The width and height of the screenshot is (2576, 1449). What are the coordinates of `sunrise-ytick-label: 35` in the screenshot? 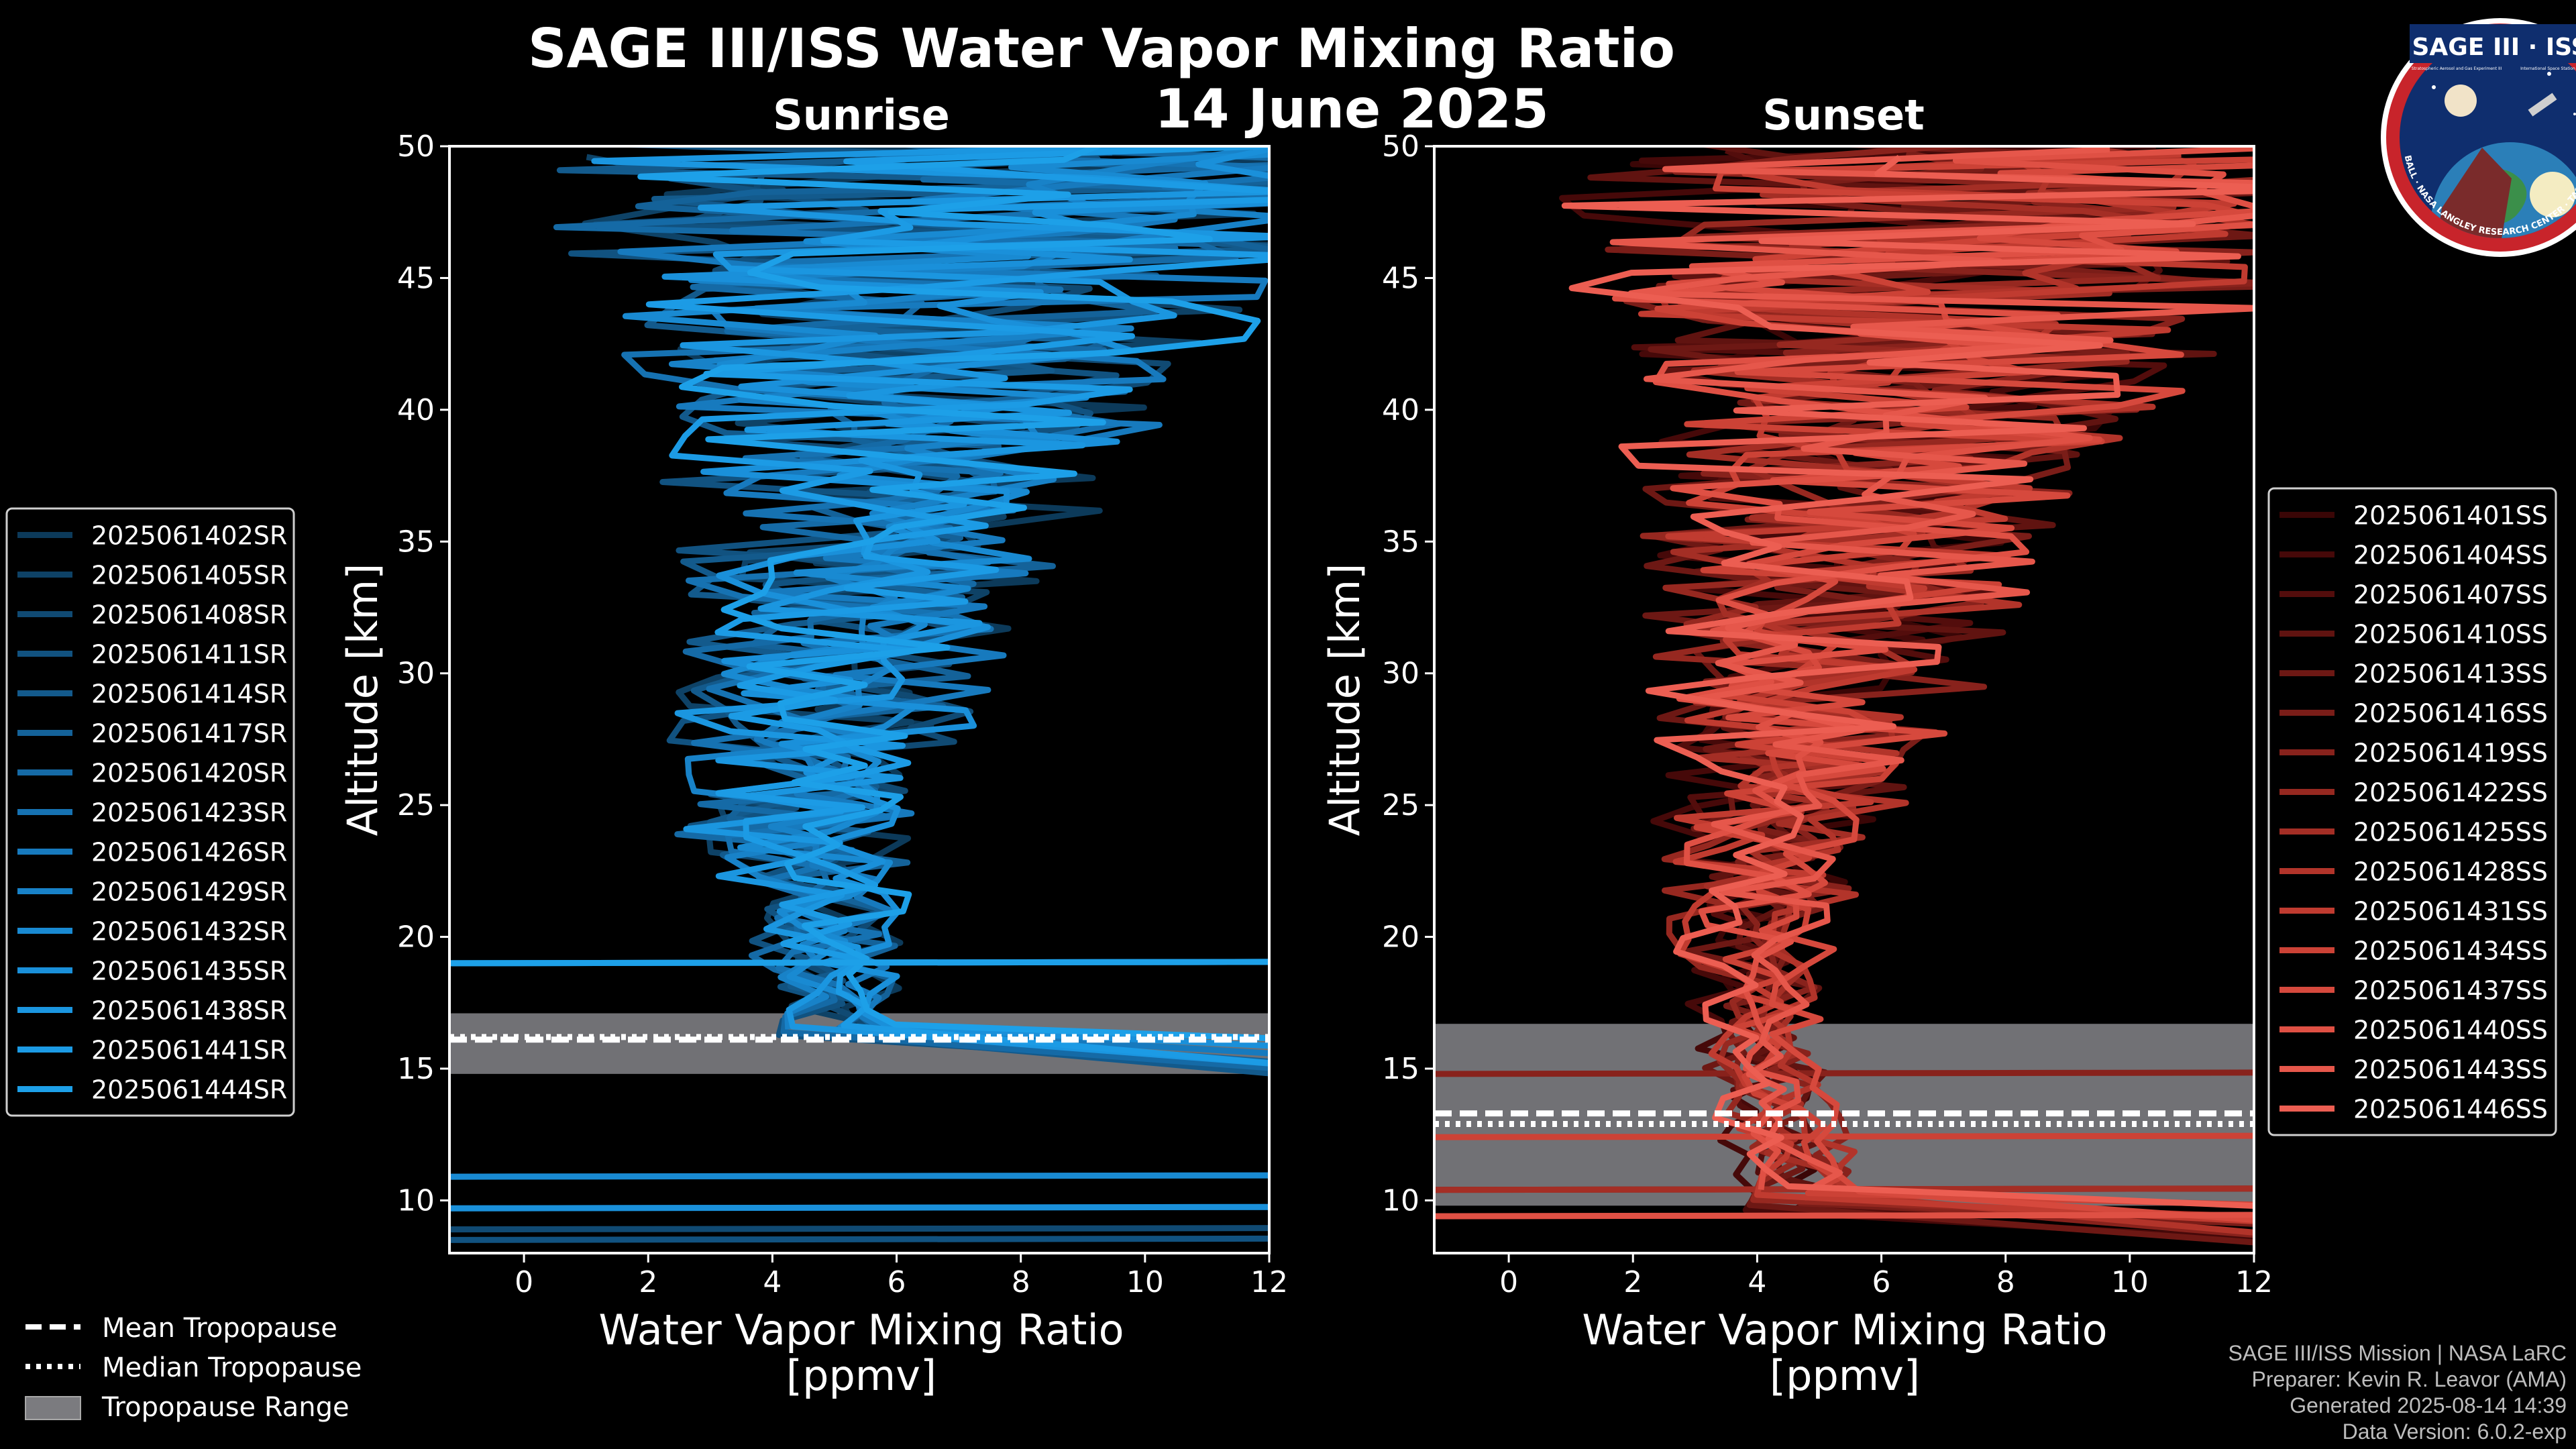 It's located at (416, 542).